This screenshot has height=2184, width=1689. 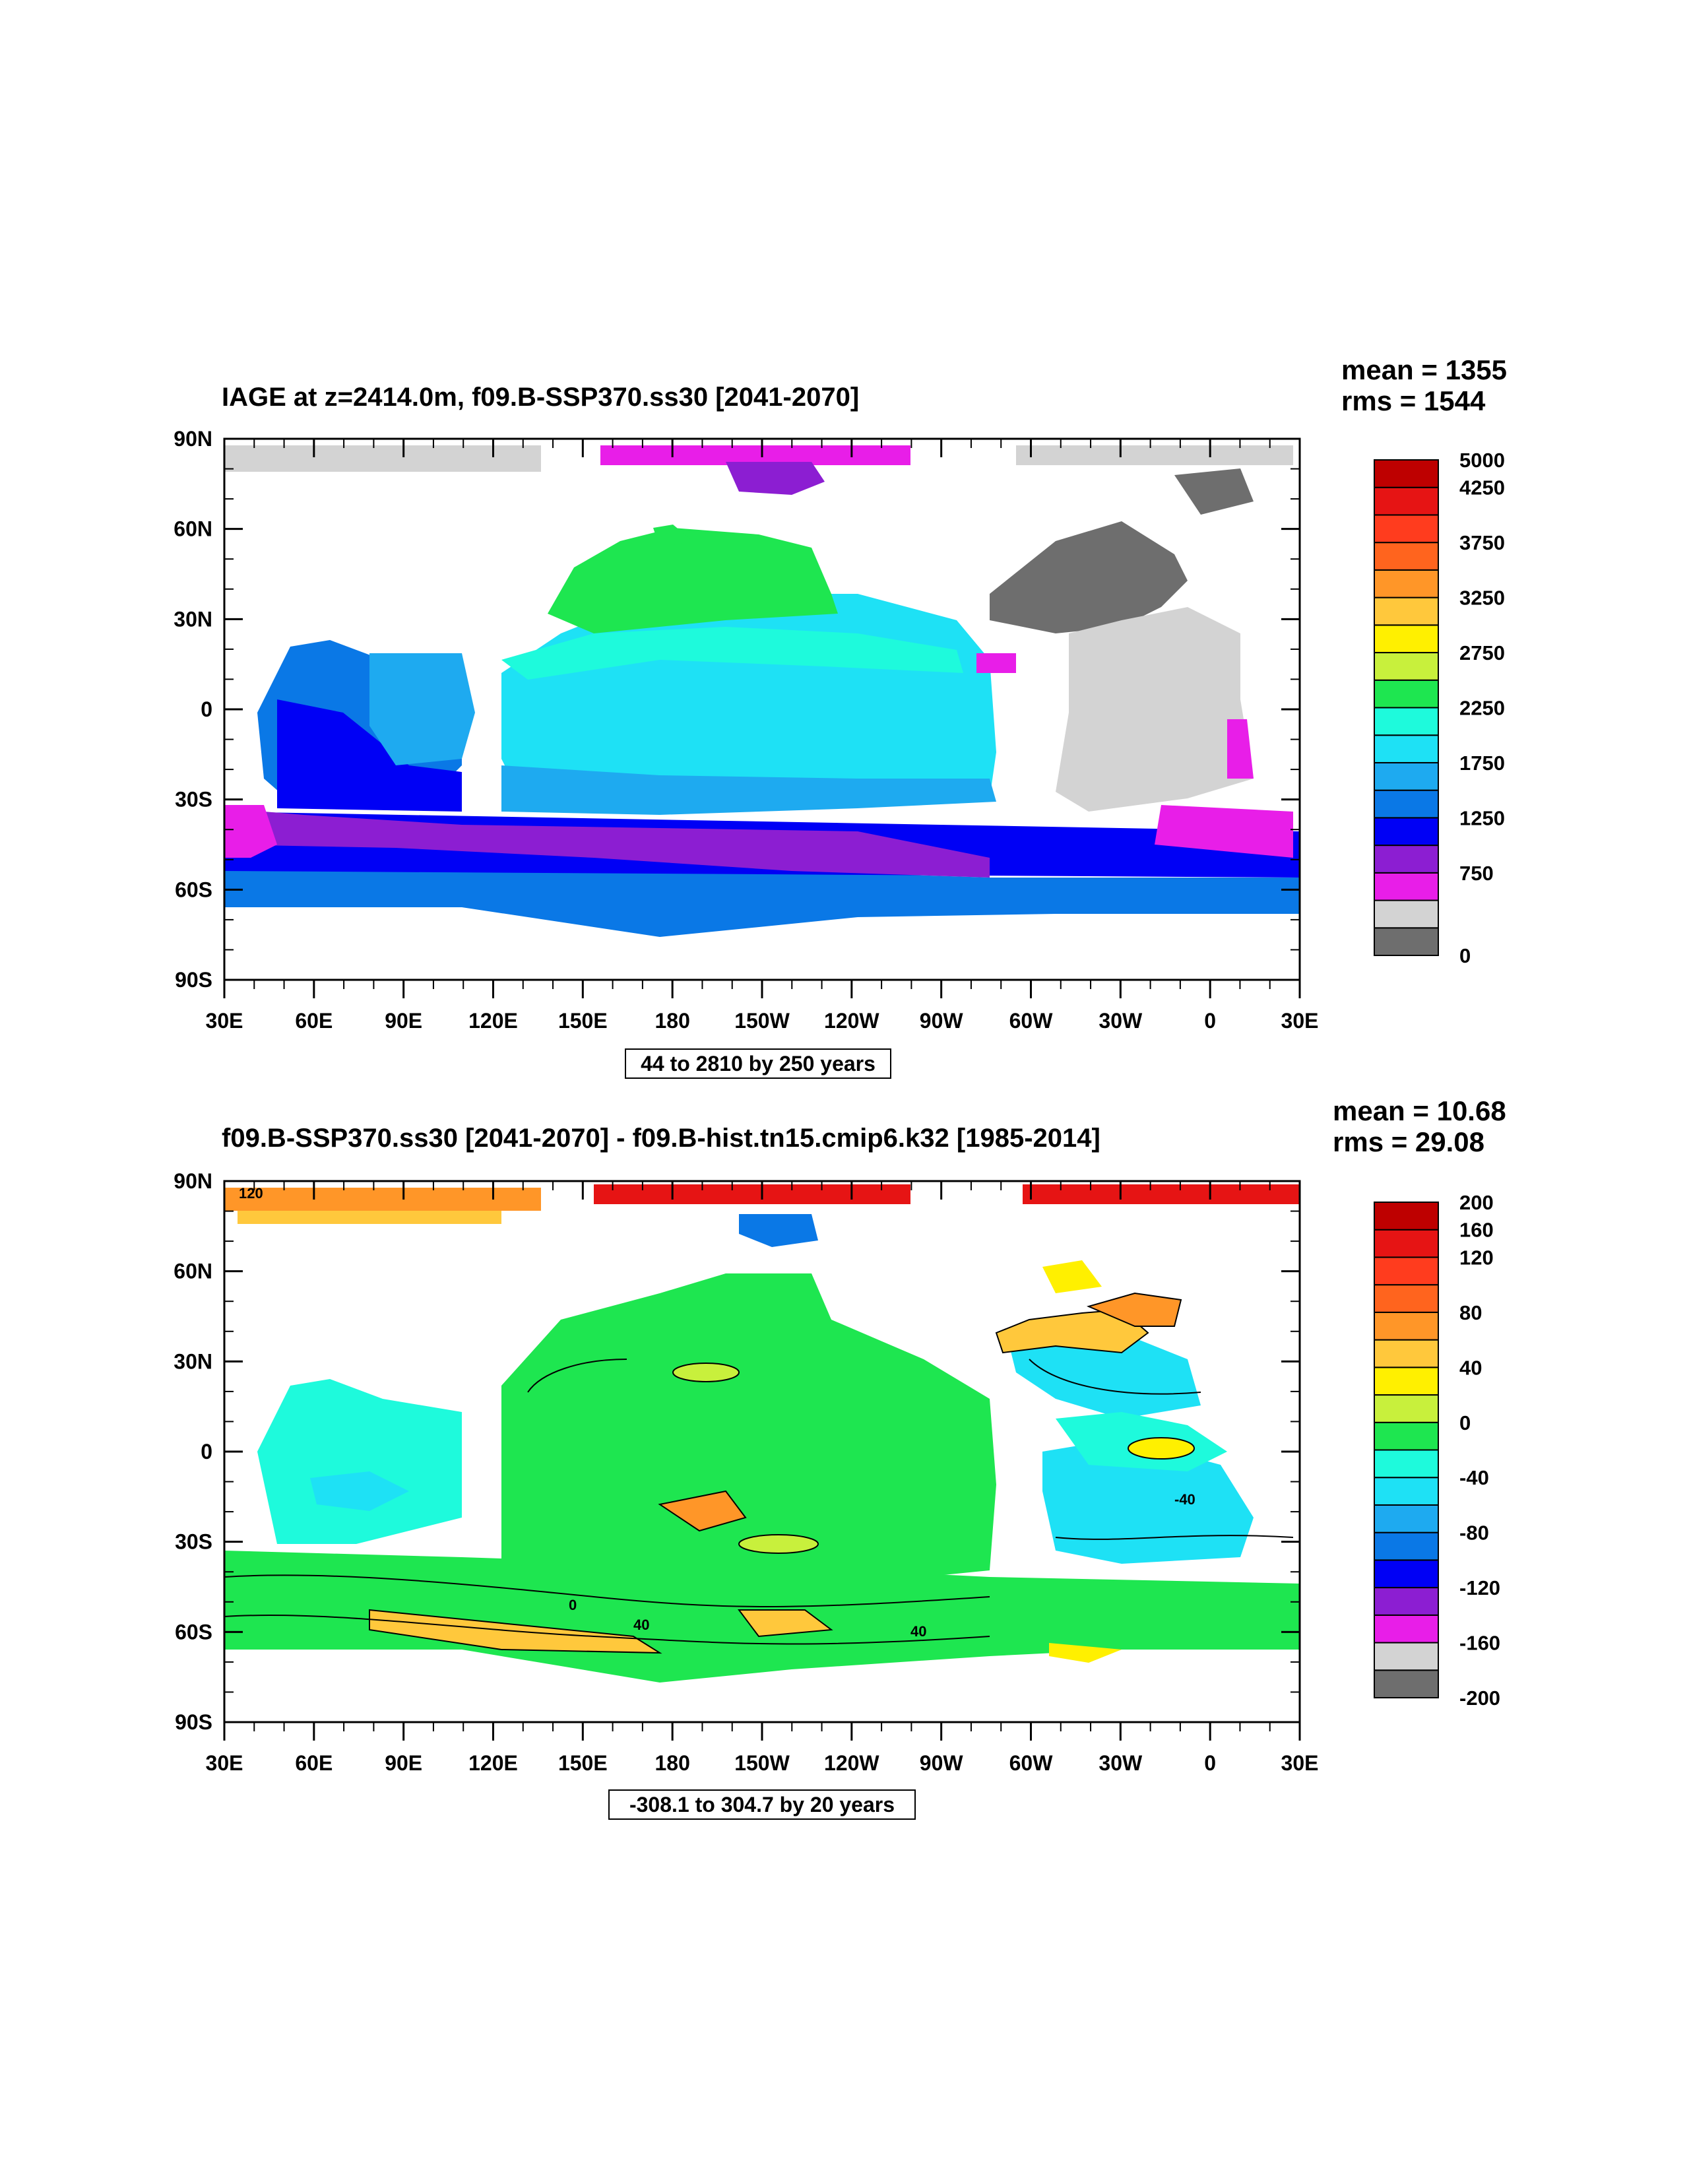 I want to click on panel-1-colorbar: 0 750 1250 1750 2250 2750 3250 3750 4250 5000, so click(x=1439, y=708).